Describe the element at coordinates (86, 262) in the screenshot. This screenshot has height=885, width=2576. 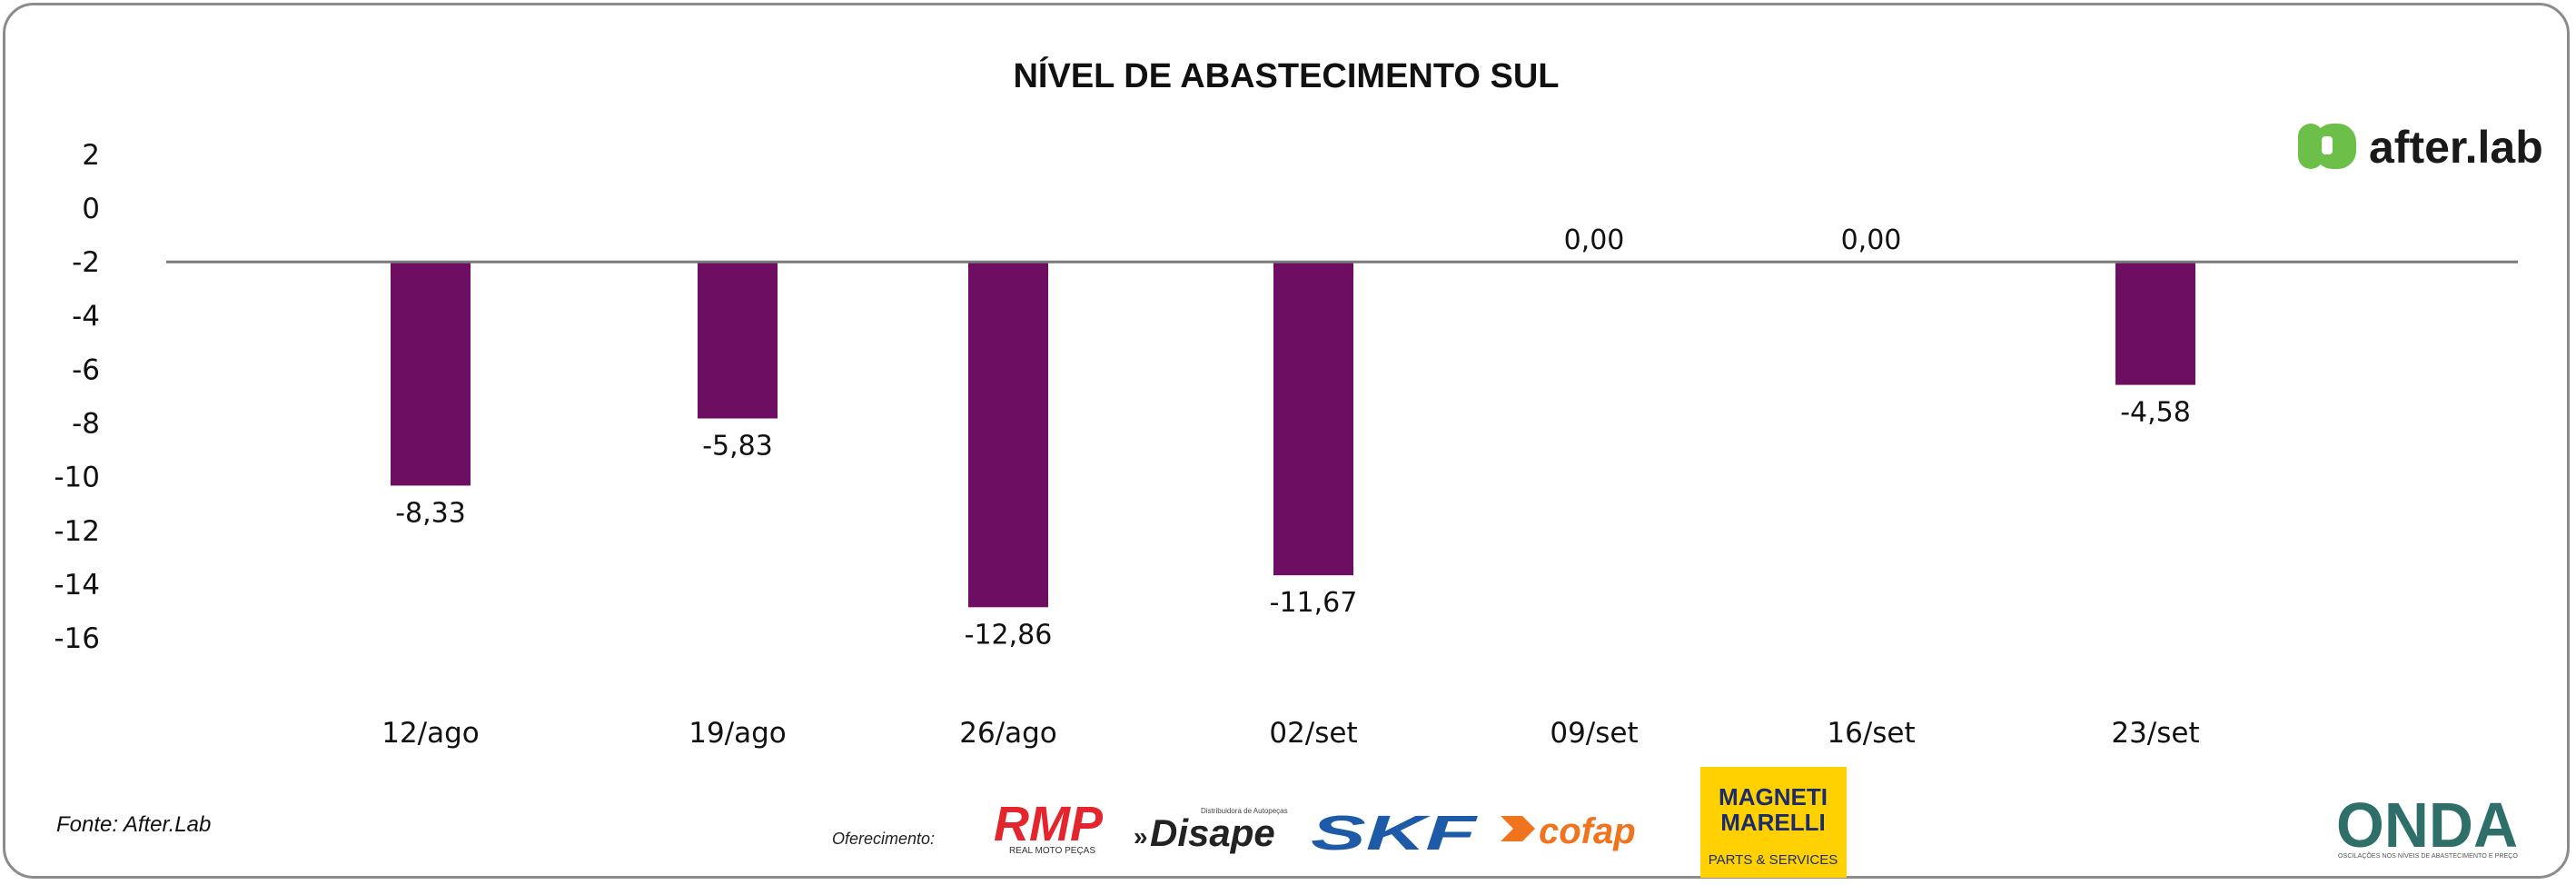
I see `y-tick-label: -2` at that location.